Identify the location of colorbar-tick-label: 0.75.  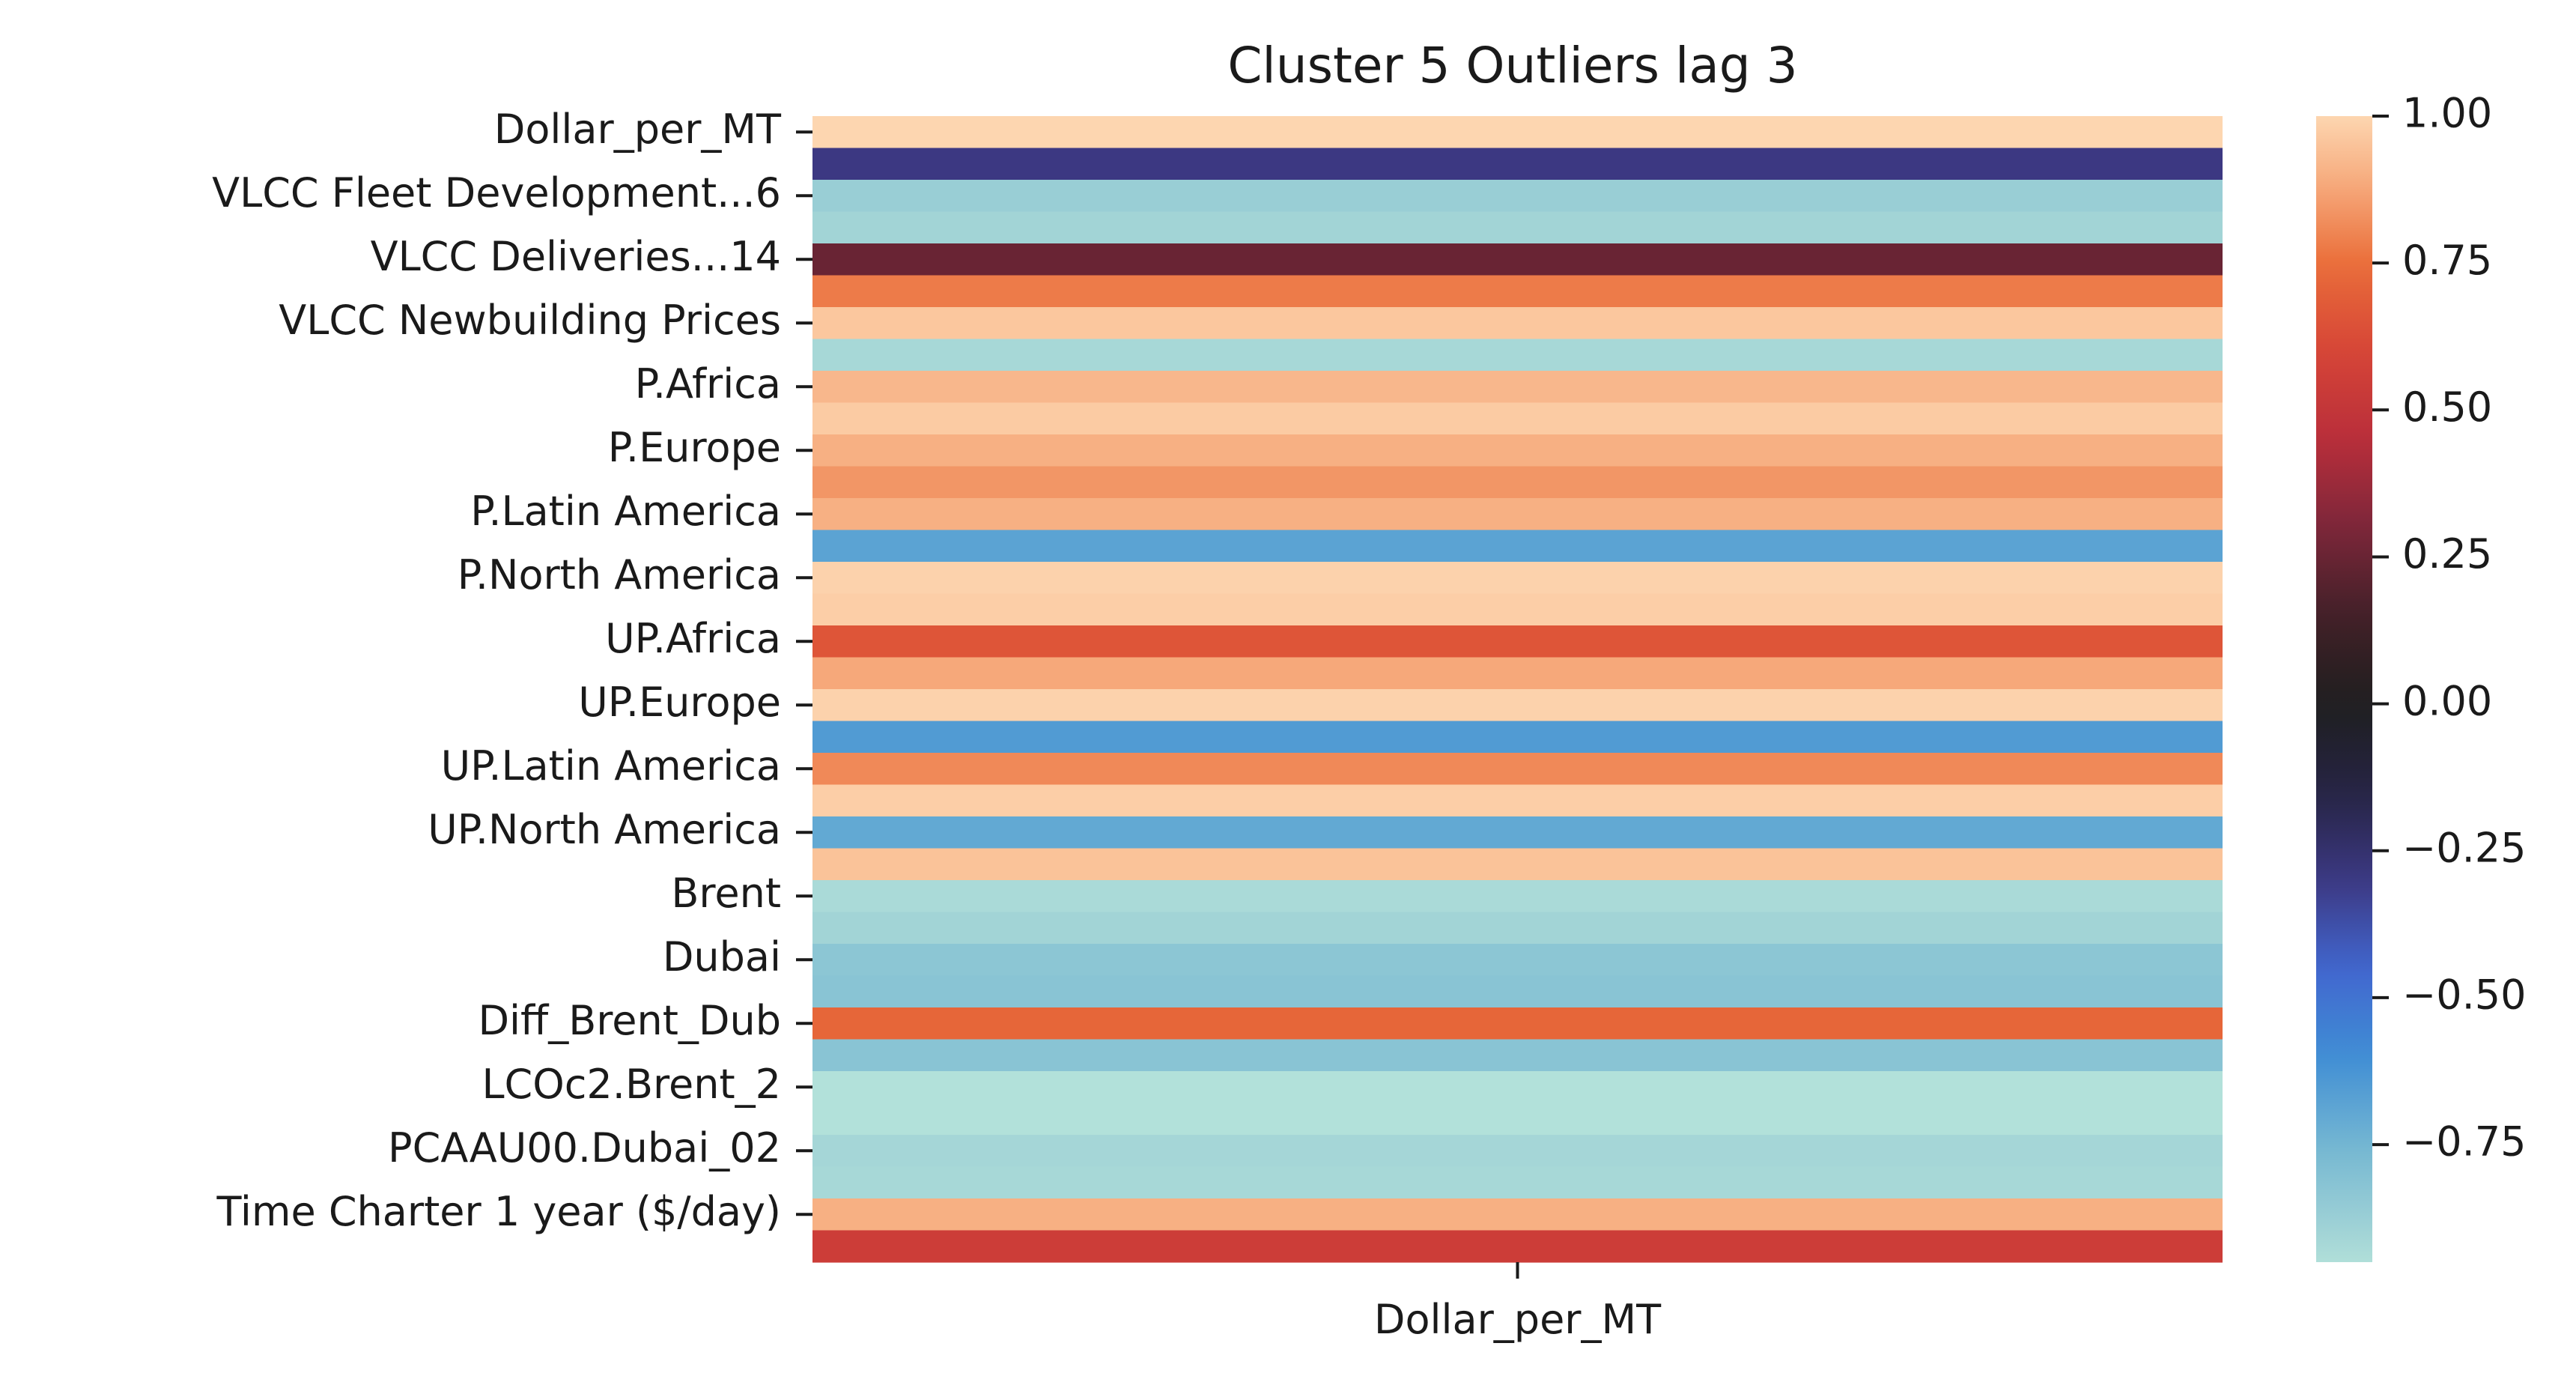
(2447, 260).